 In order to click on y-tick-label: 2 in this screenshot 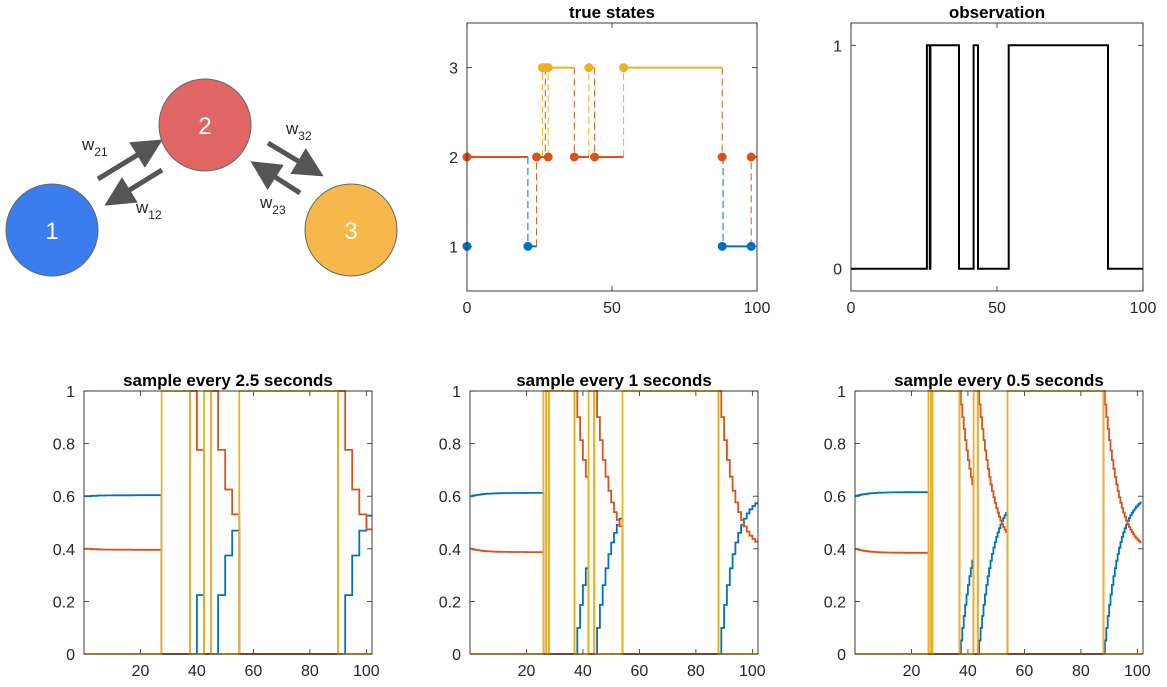, I will do `click(453, 158)`.